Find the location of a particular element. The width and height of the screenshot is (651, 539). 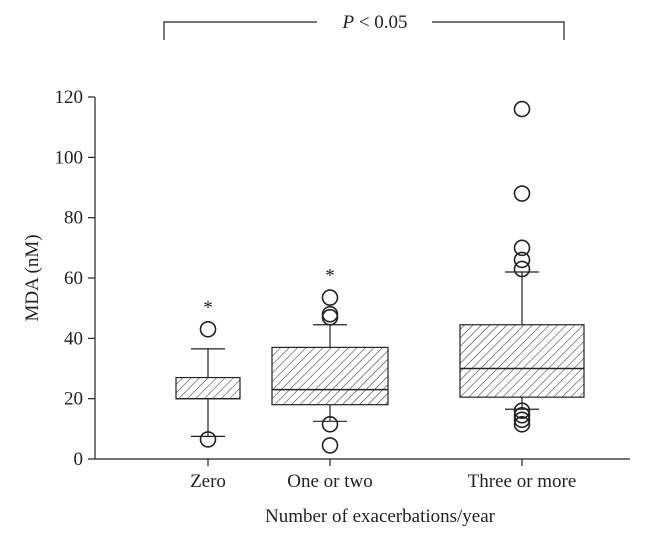

y-tick-label: 100 is located at coordinates (69, 157).